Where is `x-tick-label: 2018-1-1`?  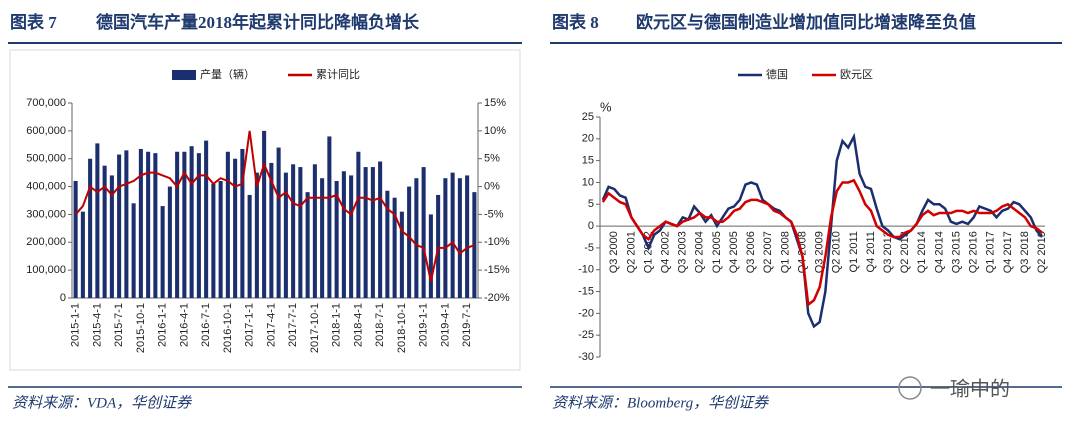
x-tick-label: 2018-1-1 is located at coordinates (337, 325).